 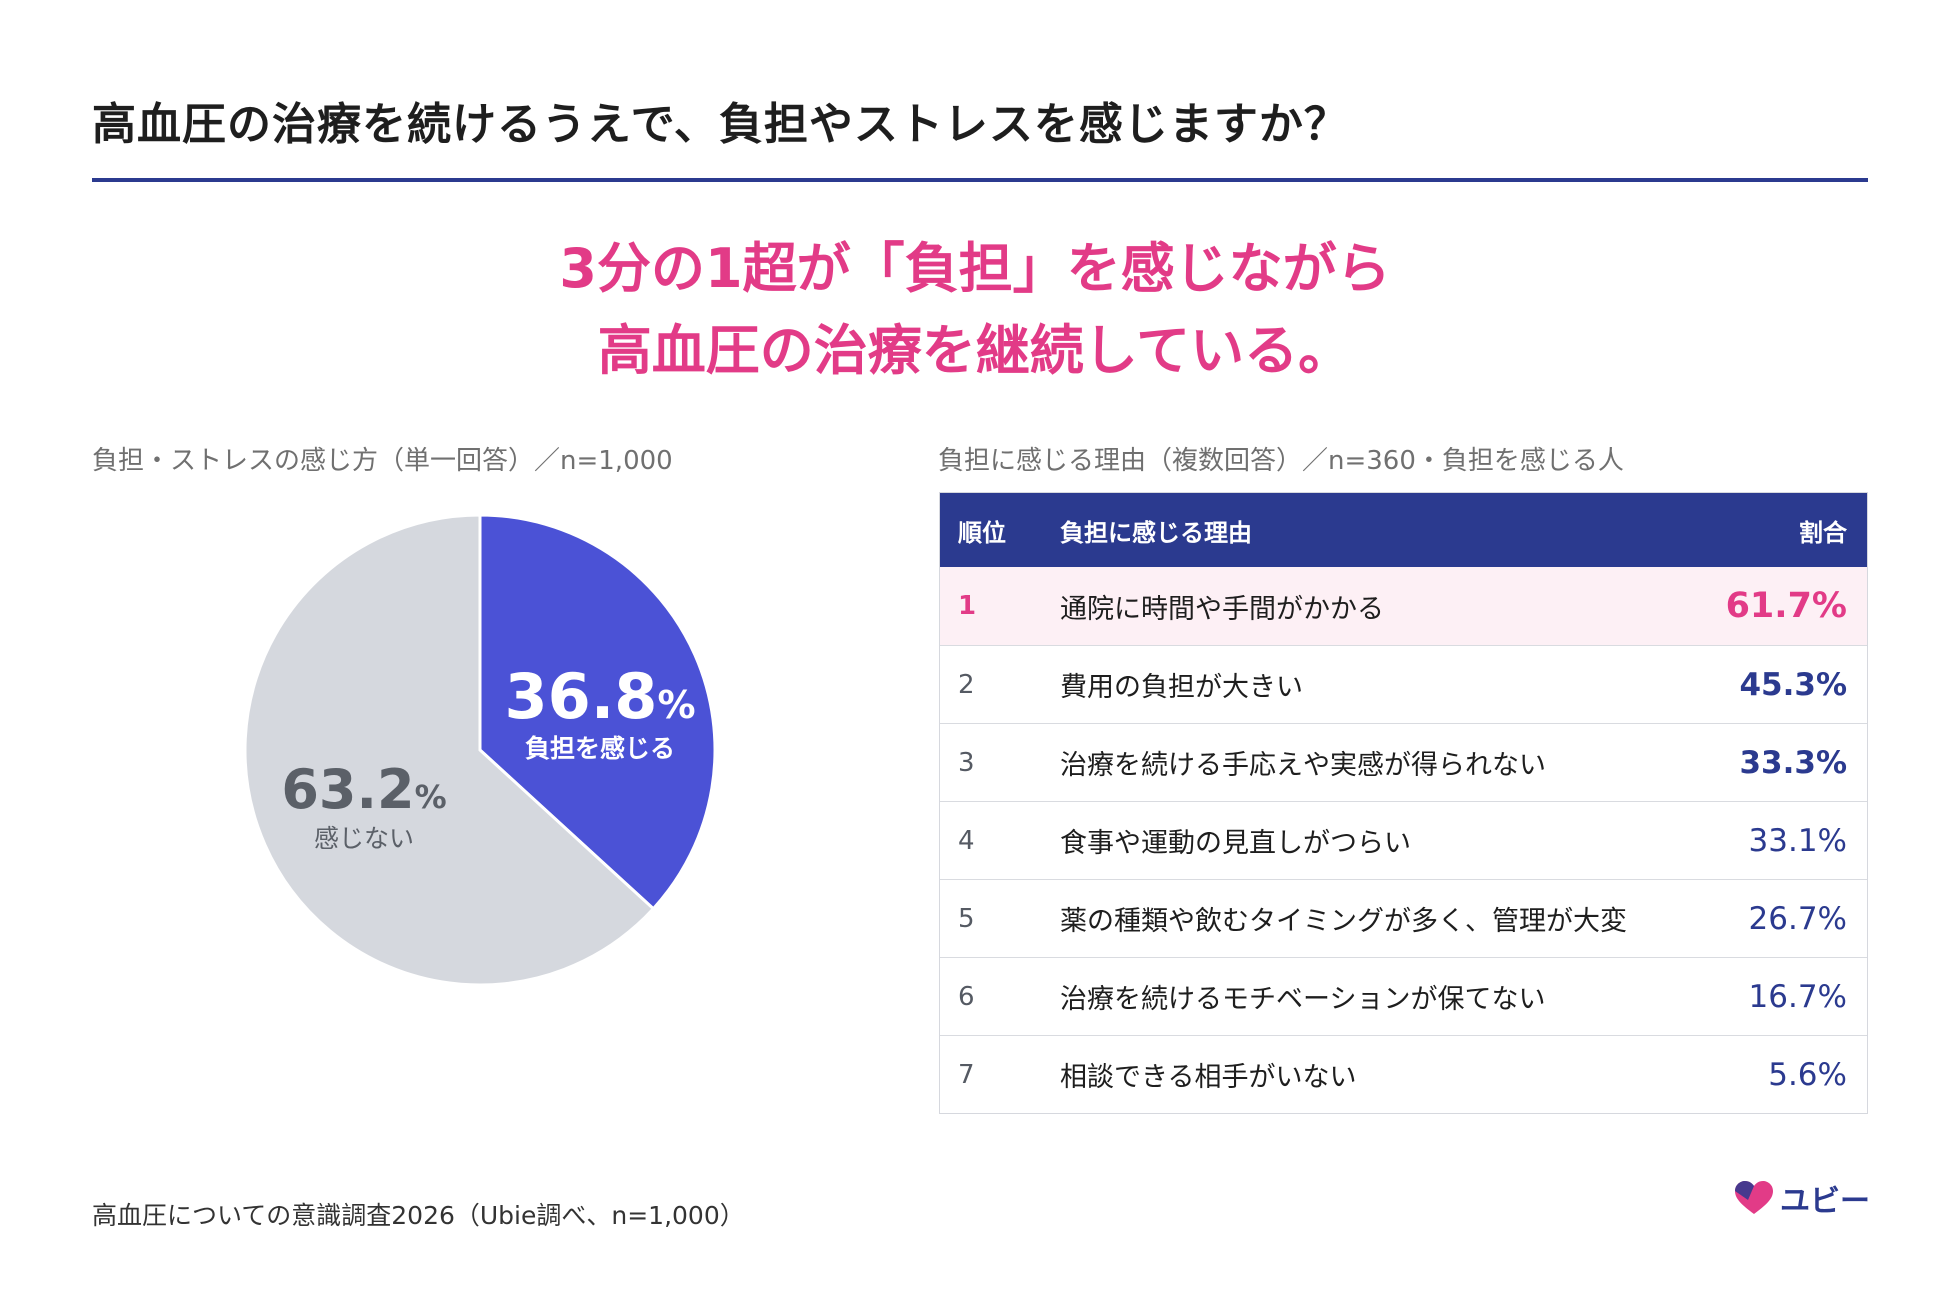 What do you see at coordinates (1303, 999) in the screenshot?
I see `row-reason: 治療を続けるモチベーションが保てない` at bounding box center [1303, 999].